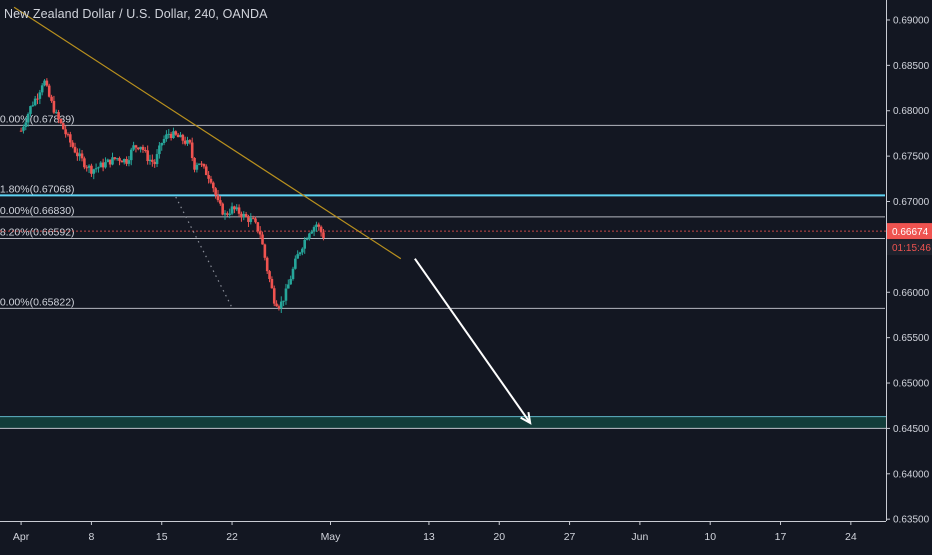 The width and height of the screenshot is (932, 555). Describe the element at coordinates (911, 520) in the screenshot. I see `price-axis-label: 0.63500` at that location.